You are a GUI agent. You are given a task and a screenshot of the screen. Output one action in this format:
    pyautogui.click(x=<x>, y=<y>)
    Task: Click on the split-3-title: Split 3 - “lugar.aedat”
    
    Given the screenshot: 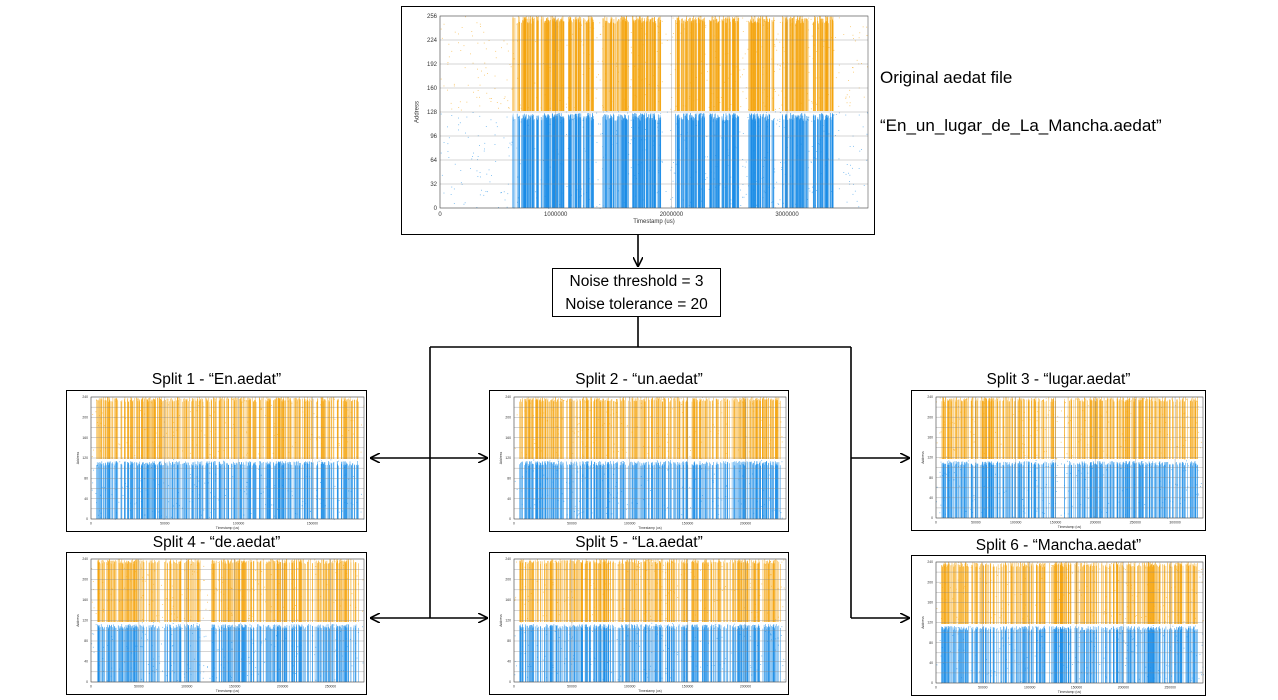 What is the action you would take?
    pyautogui.click(x=1058, y=379)
    